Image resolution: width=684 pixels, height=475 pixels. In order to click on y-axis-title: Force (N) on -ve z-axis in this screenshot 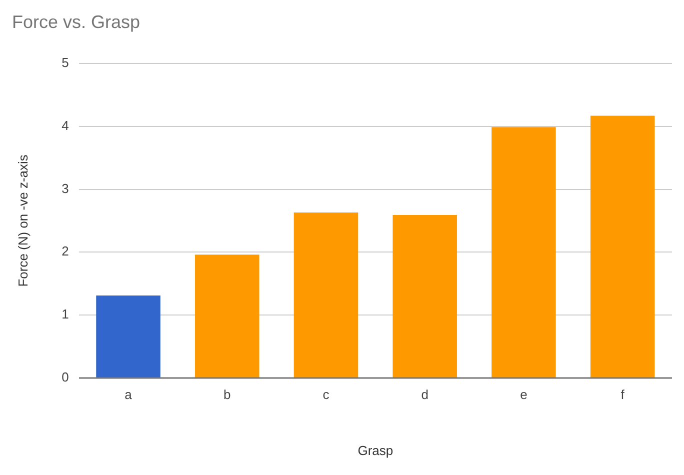, I will do `click(22, 220)`.